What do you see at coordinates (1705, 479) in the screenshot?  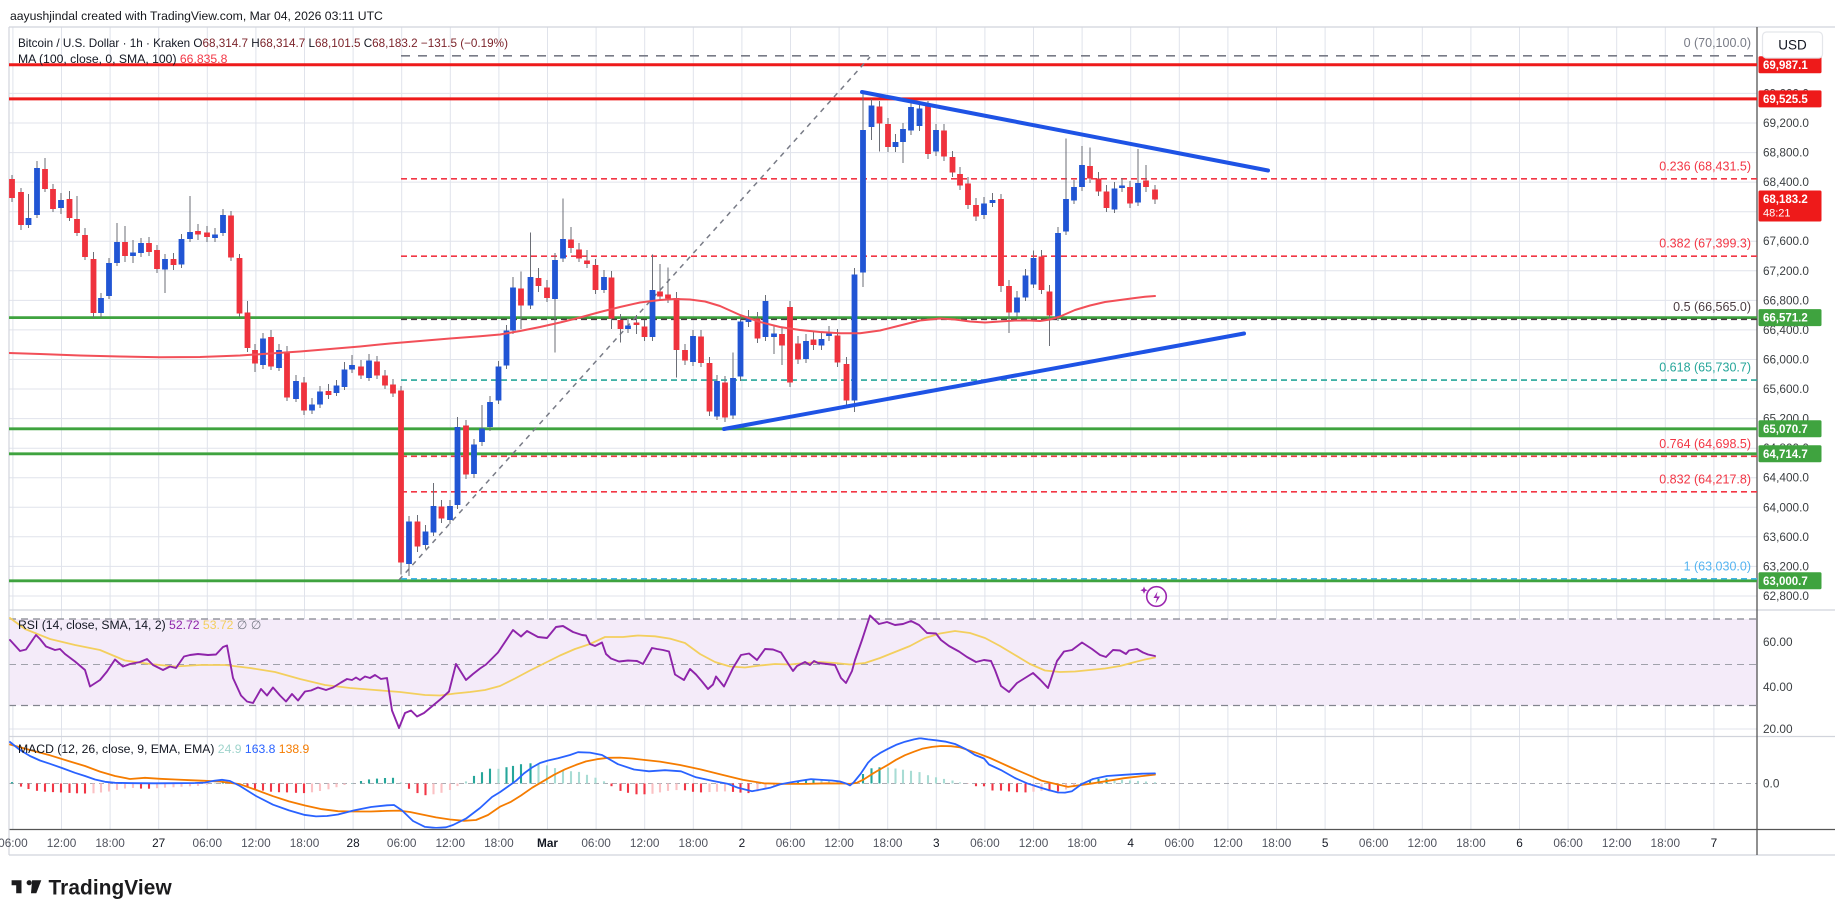 I see `svg-text: 0.832 (64,217.8)` at bounding box center [1705, 479].